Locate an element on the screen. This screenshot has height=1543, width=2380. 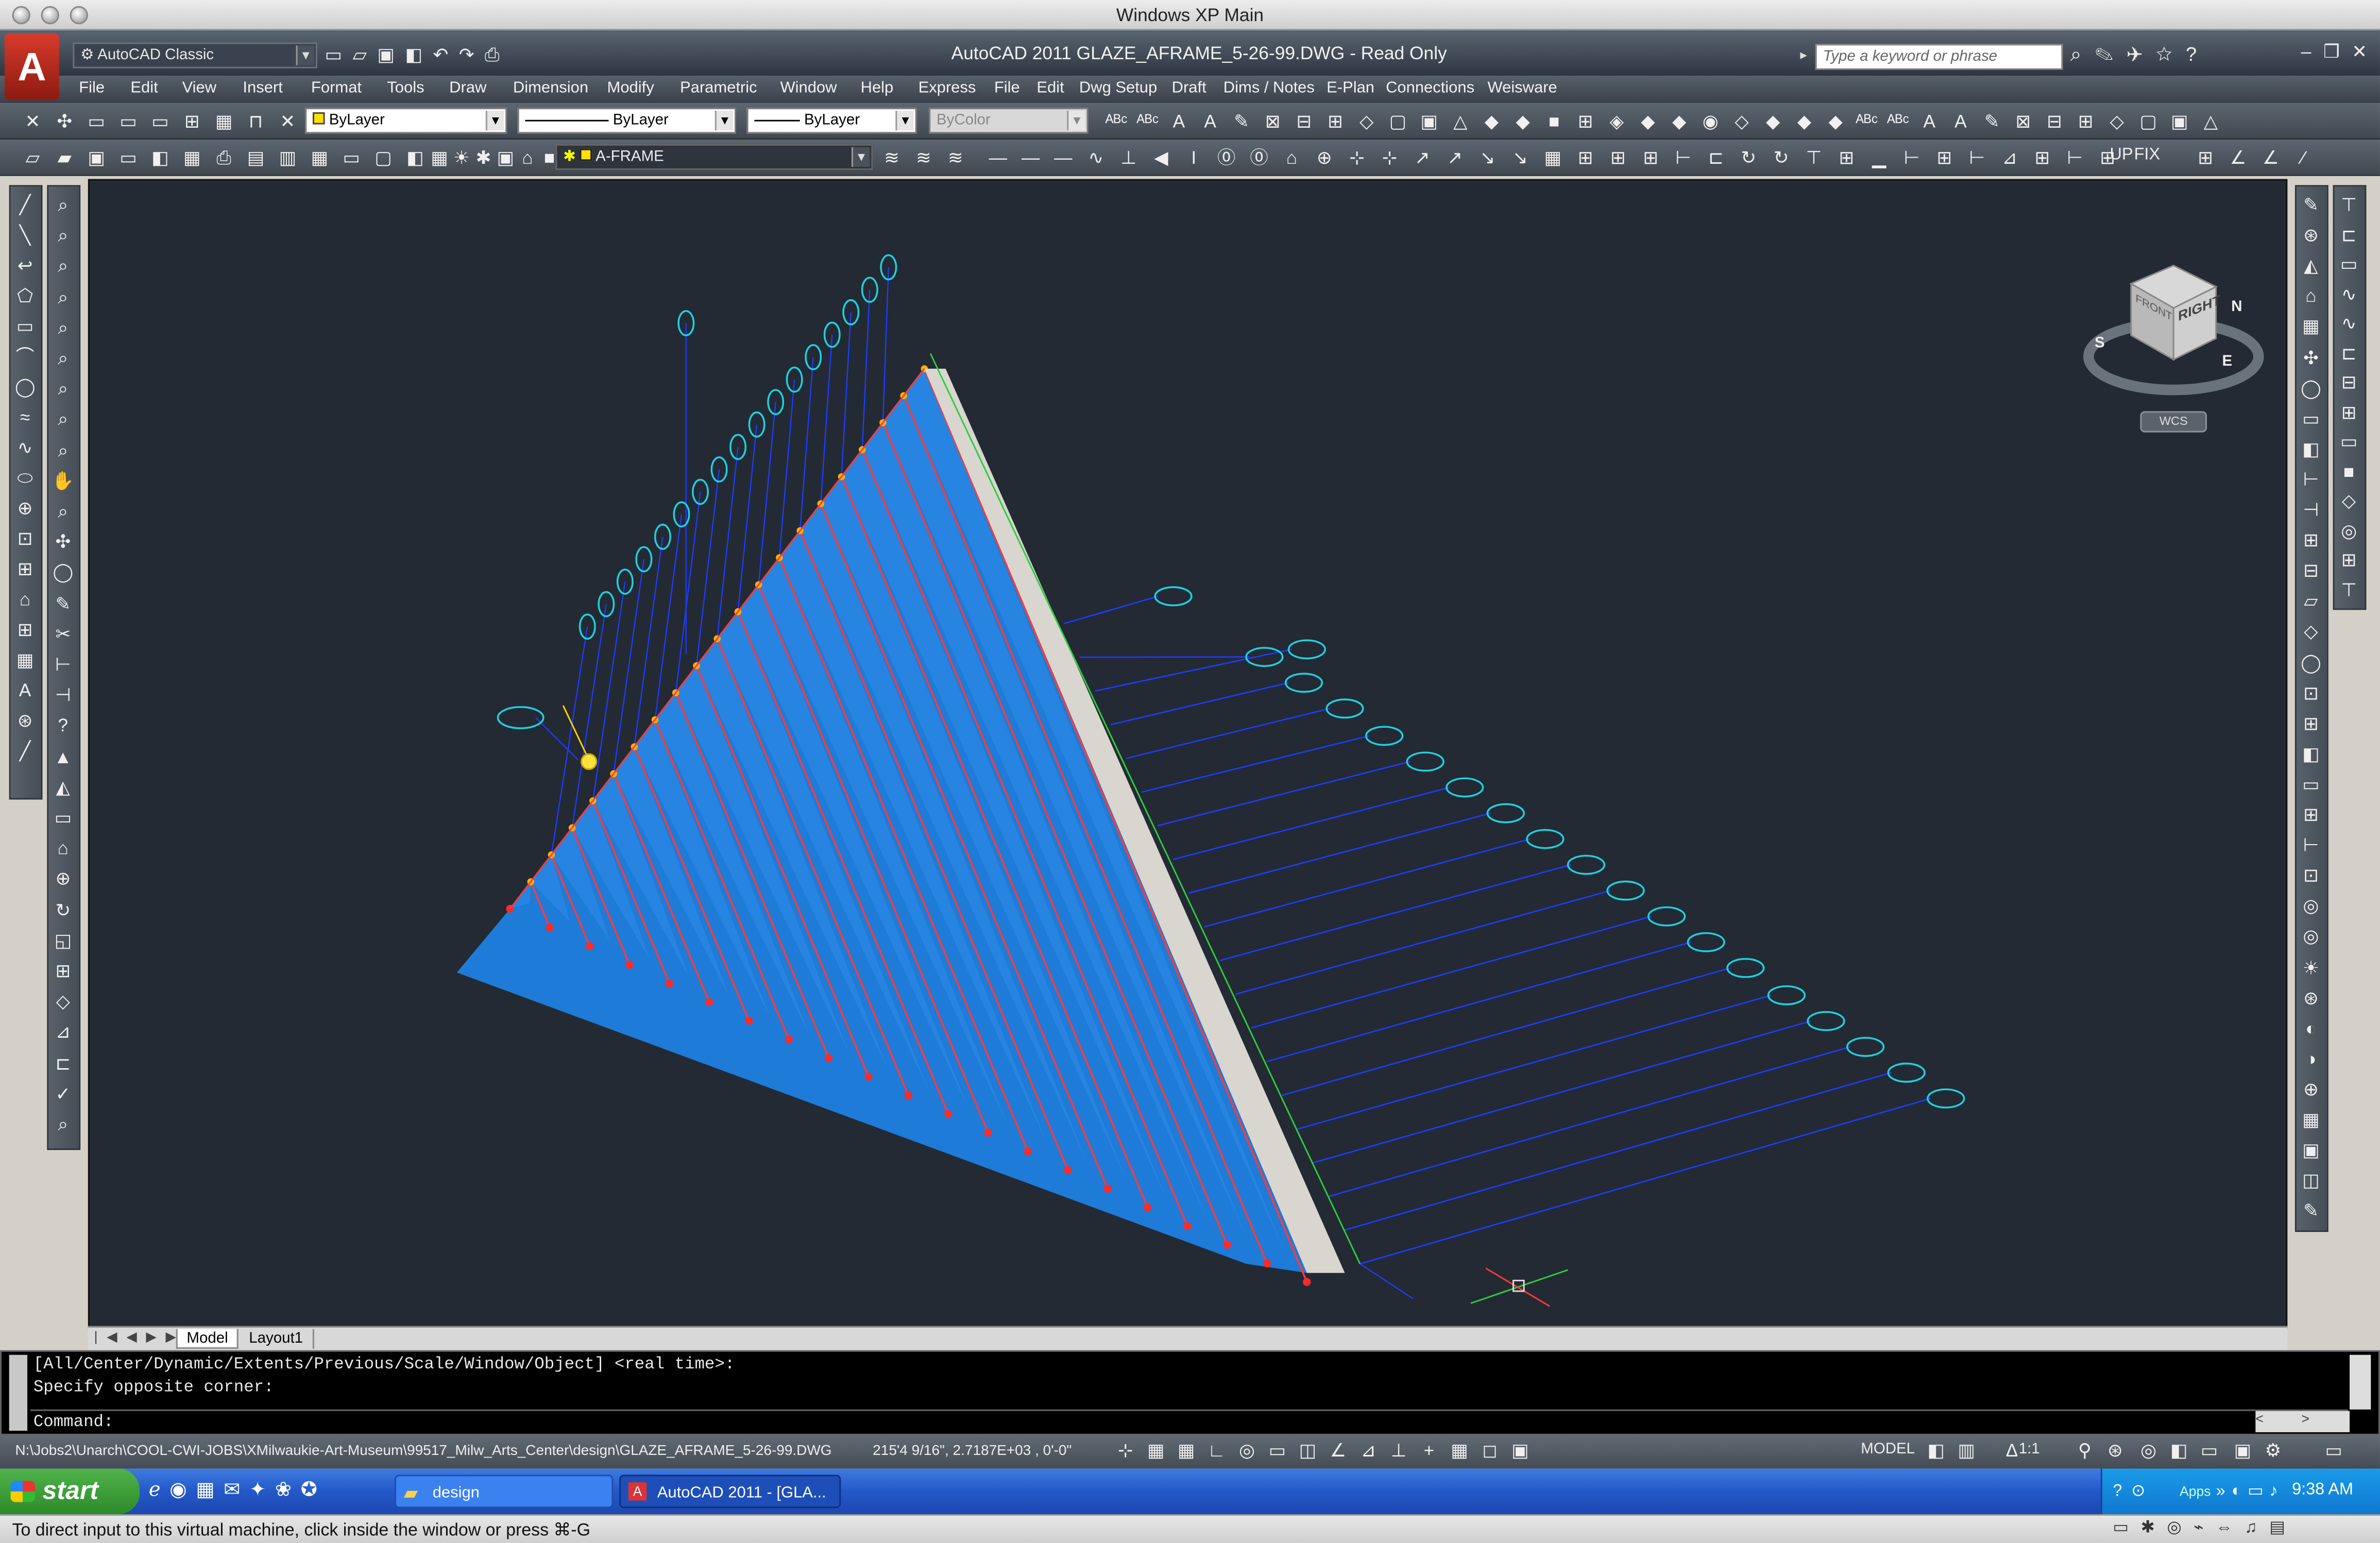
undo-icon: ↶ is located at coordinates (446, 54).